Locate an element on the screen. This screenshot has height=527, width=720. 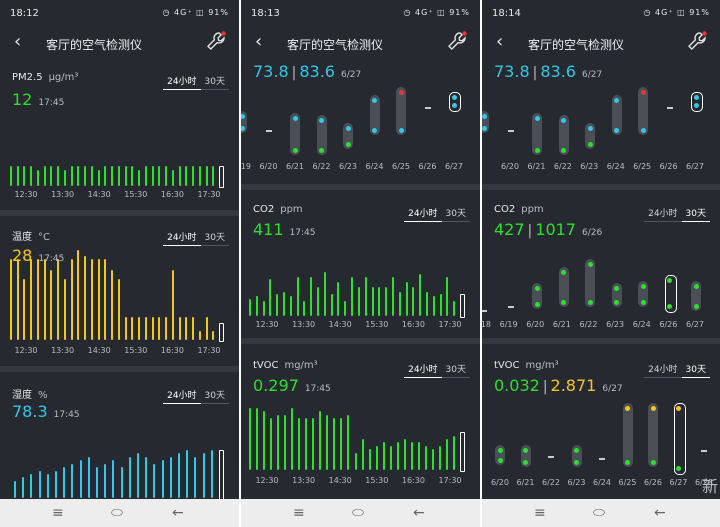
co2-label-text: CO2 is located at coordinates (264, 209).